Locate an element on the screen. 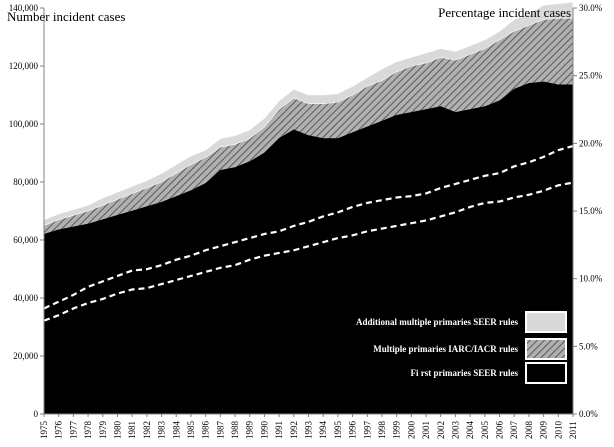  left-tick-label: 20,000 is located at coordinates (25, 356).